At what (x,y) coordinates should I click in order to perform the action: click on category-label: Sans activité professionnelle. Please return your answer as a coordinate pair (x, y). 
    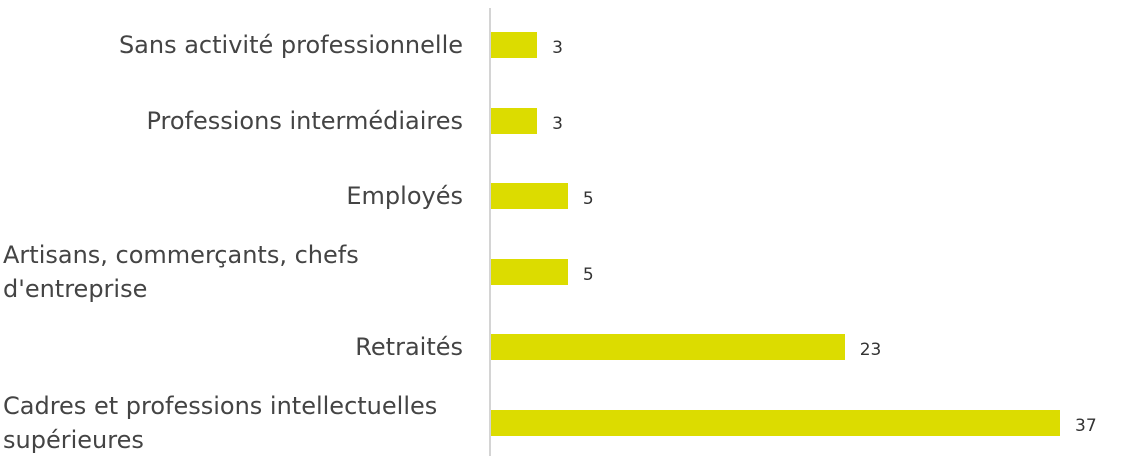
    Looking at the image, I should click on (233, 45).